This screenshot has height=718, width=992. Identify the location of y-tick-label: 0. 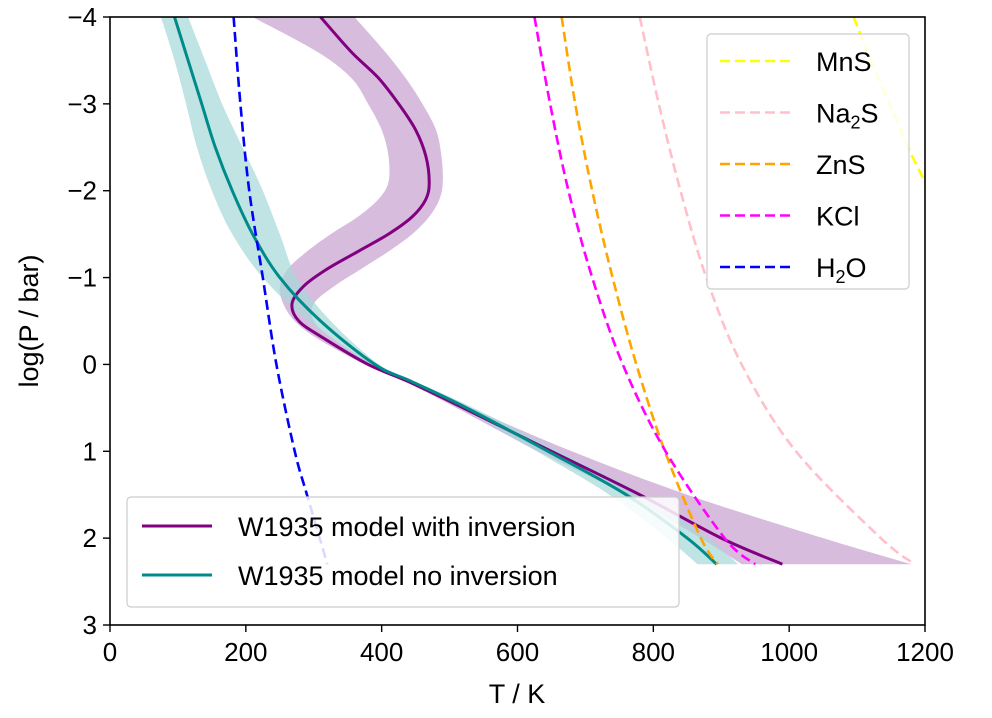
(90, 364).